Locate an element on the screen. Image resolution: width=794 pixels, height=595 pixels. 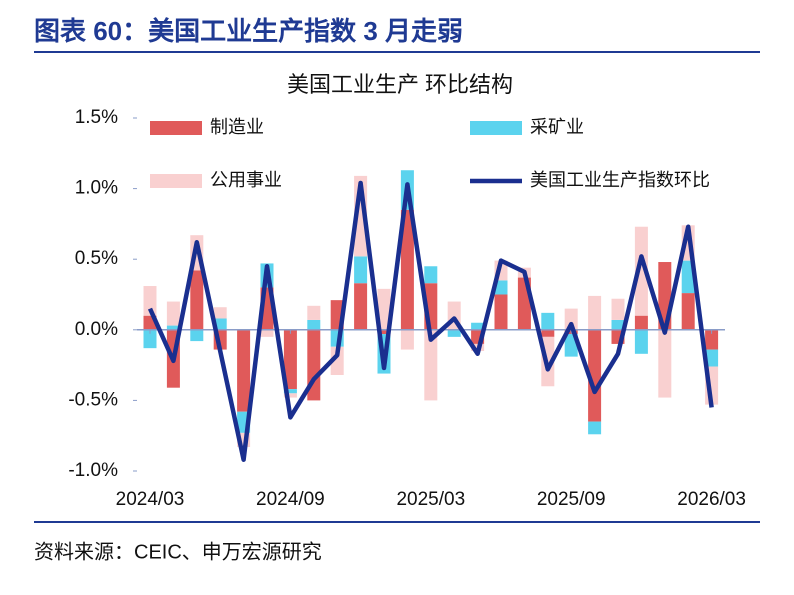
x-tick-label: 2025/09 is located at coordinates (571, 499).